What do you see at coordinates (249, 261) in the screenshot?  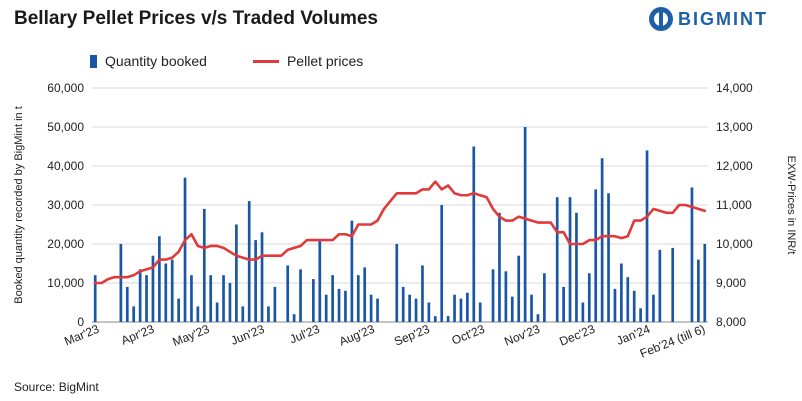 I see `bar: 31,000` at bounding box center [249, 261].